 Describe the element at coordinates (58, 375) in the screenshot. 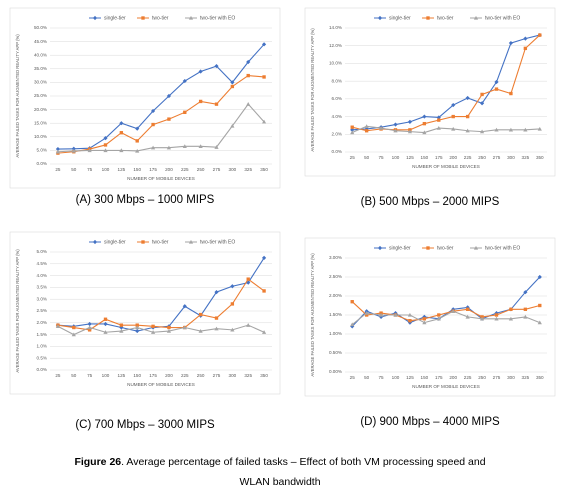

I see `x-tick-label: 25` at that location.